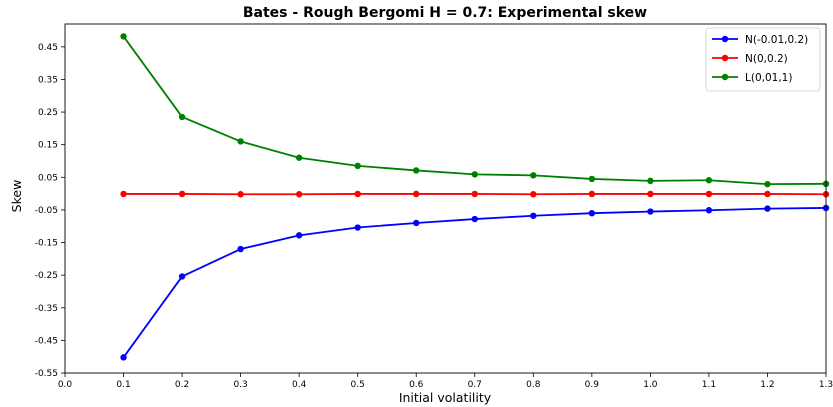  What do you see at coordinates (475, 385) in the screenshot?
I see `x-tick-label: 0.7` at bounding box center [475, 385].